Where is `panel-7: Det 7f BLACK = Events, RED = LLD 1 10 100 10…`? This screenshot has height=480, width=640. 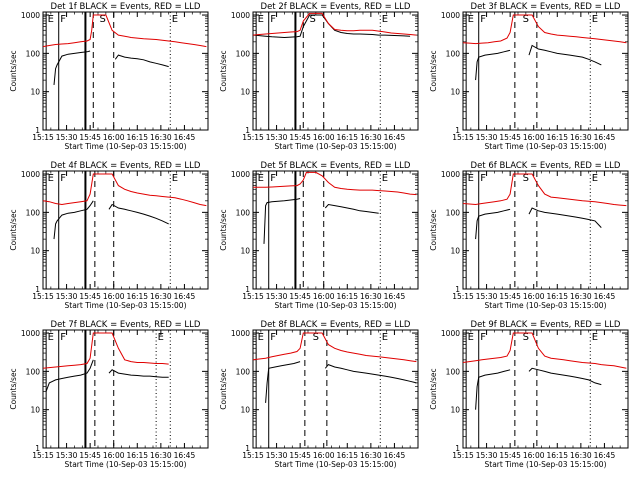
panel-7: Det 7f BLACK = Events, RED = LLD 1 10 100 10… is located at coordinates (109, 394).